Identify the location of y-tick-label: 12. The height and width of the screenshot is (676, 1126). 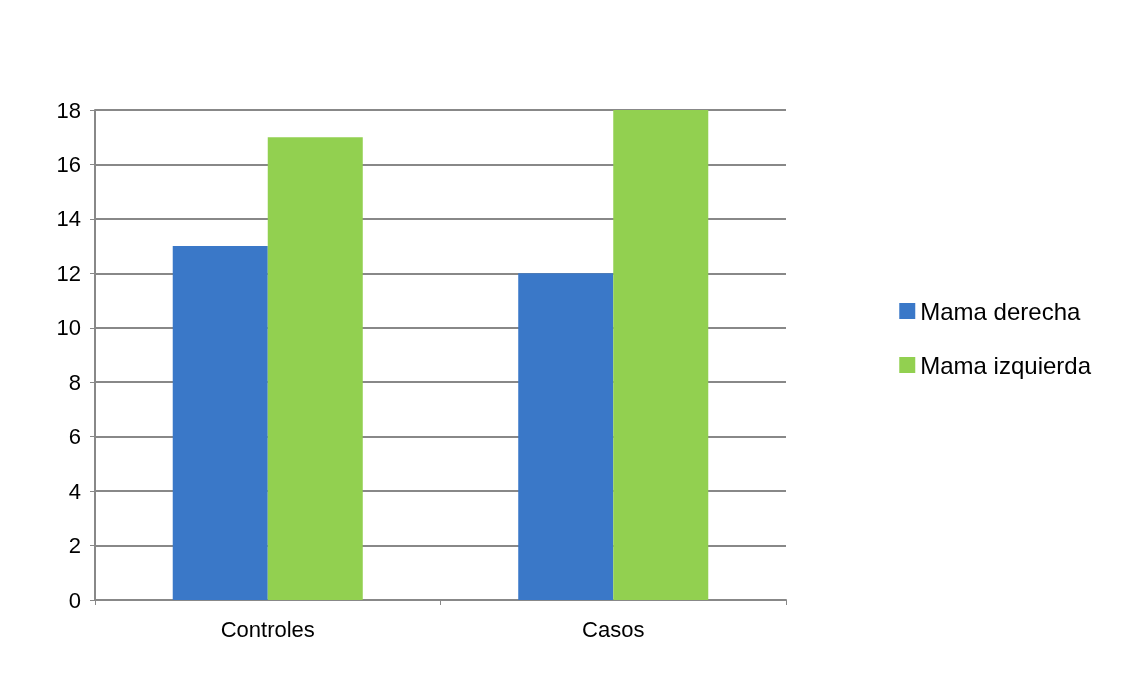
(68, 273).